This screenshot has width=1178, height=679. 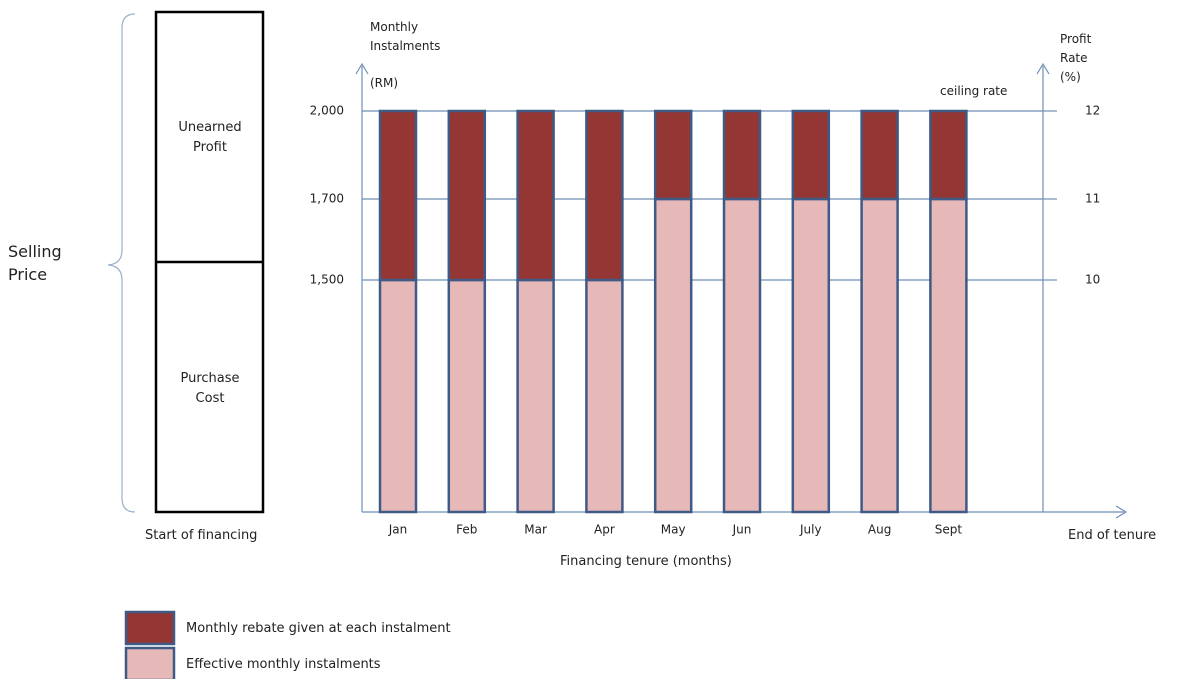 I want to click on x-tick-label: Jan, so click(x=398, y=530).